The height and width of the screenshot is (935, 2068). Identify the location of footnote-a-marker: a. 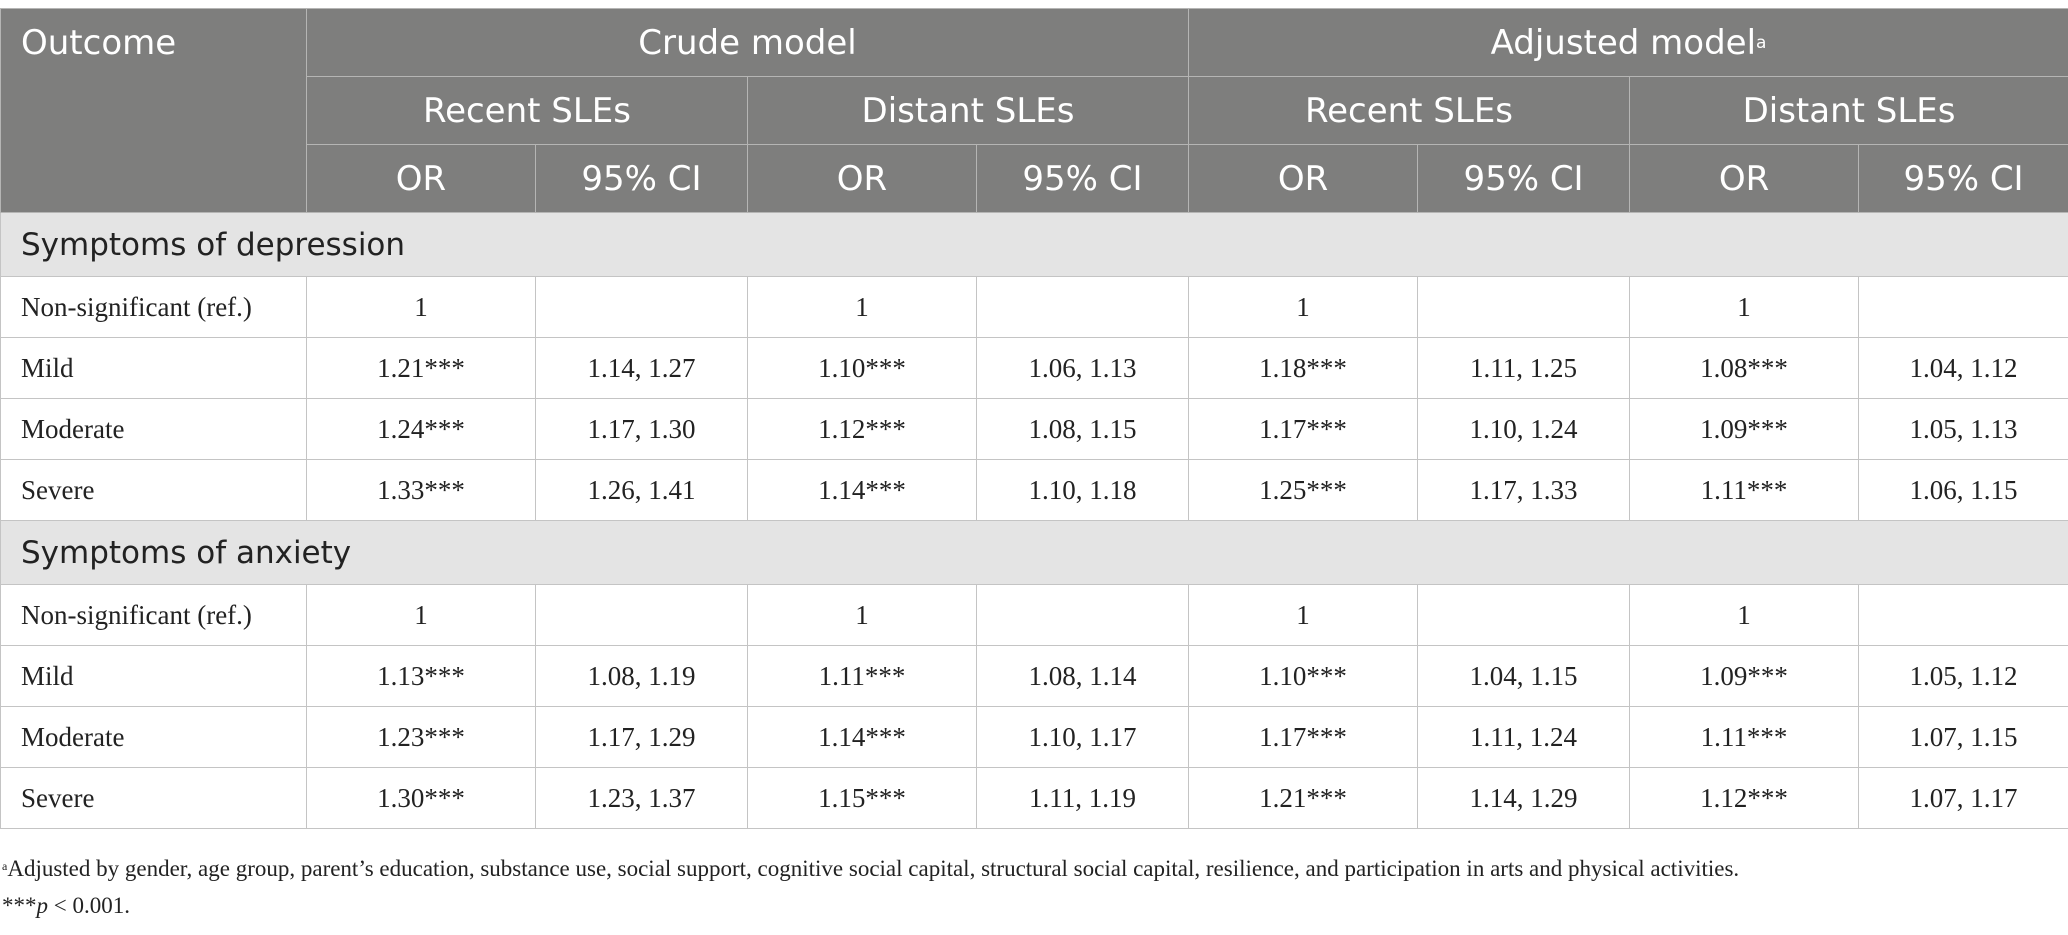
(5, 866).